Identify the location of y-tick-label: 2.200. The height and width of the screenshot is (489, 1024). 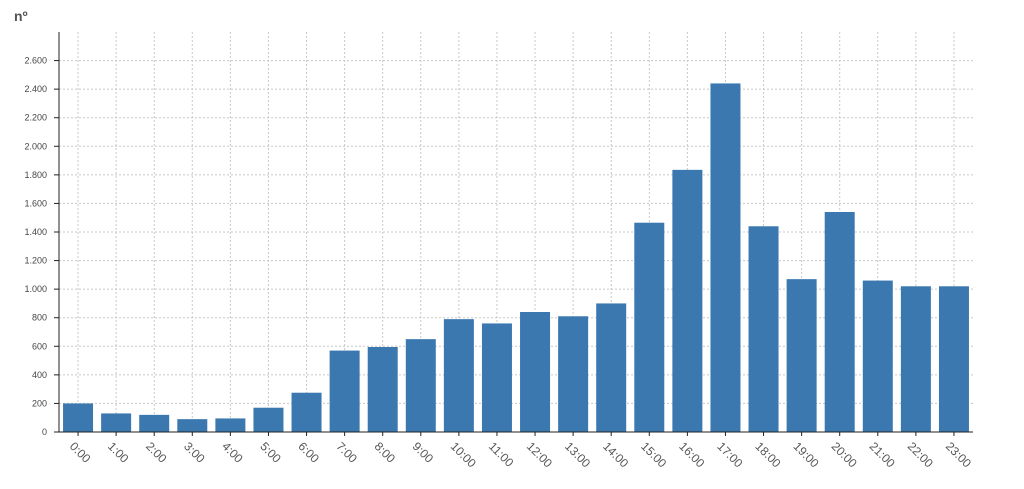
(35, 118).